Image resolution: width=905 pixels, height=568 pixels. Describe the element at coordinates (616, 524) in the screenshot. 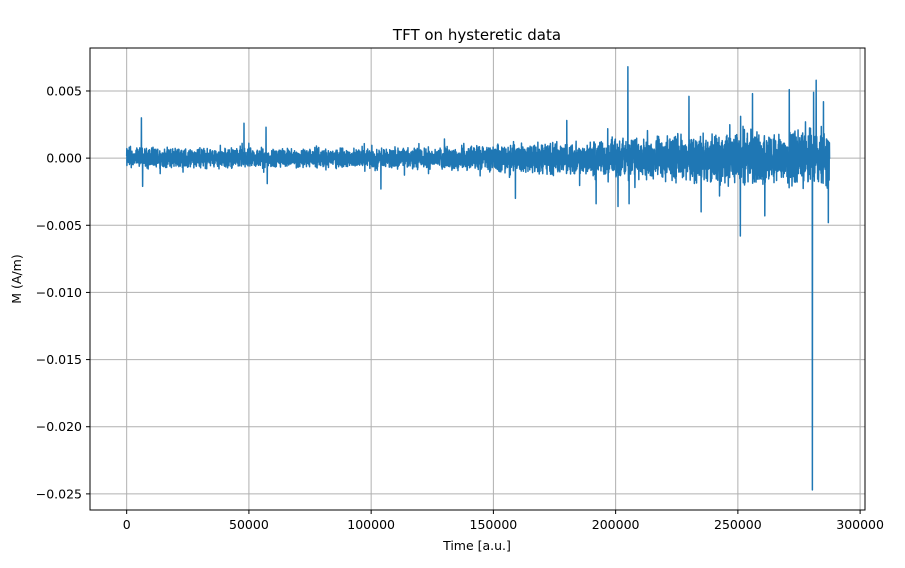

I see `x-tick-label: 200000` at that location.